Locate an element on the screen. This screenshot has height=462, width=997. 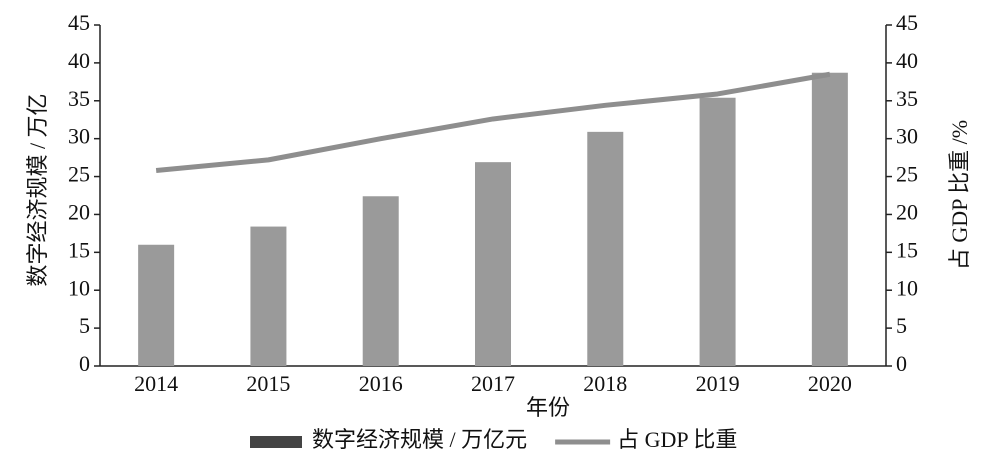
legend-swatch is located at coordinates (276, 442).